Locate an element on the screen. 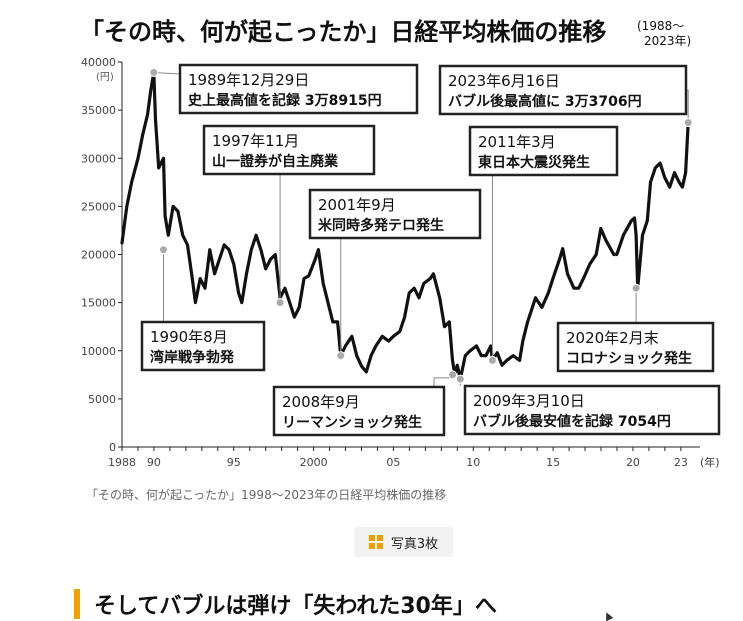  photo-gallery-label: 写真3枚 is located at coordinates (414, 544).